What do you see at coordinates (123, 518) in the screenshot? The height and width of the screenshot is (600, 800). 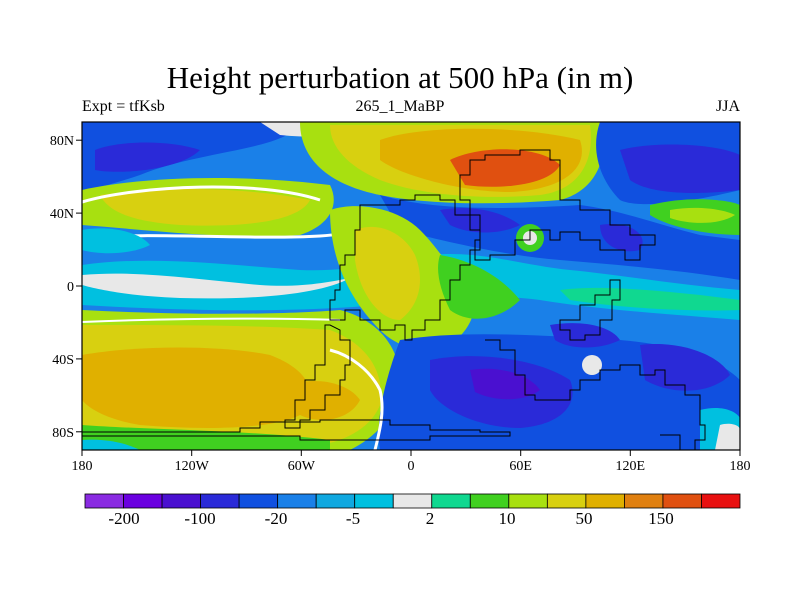 I see `colorbar-label: -200` at bounding box center [123, 518].